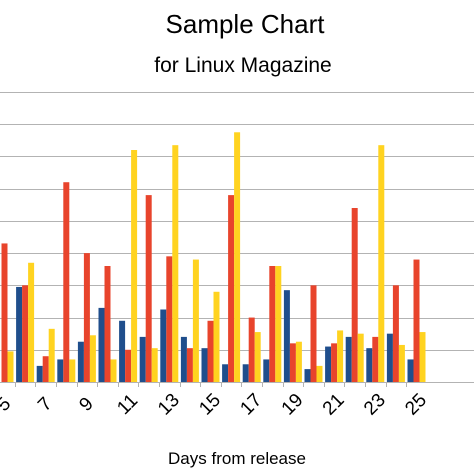 Image resolution: width=474 pixels, height=475 pixels. I want to click on x-axis-label: Days from release, so click(237, 458).